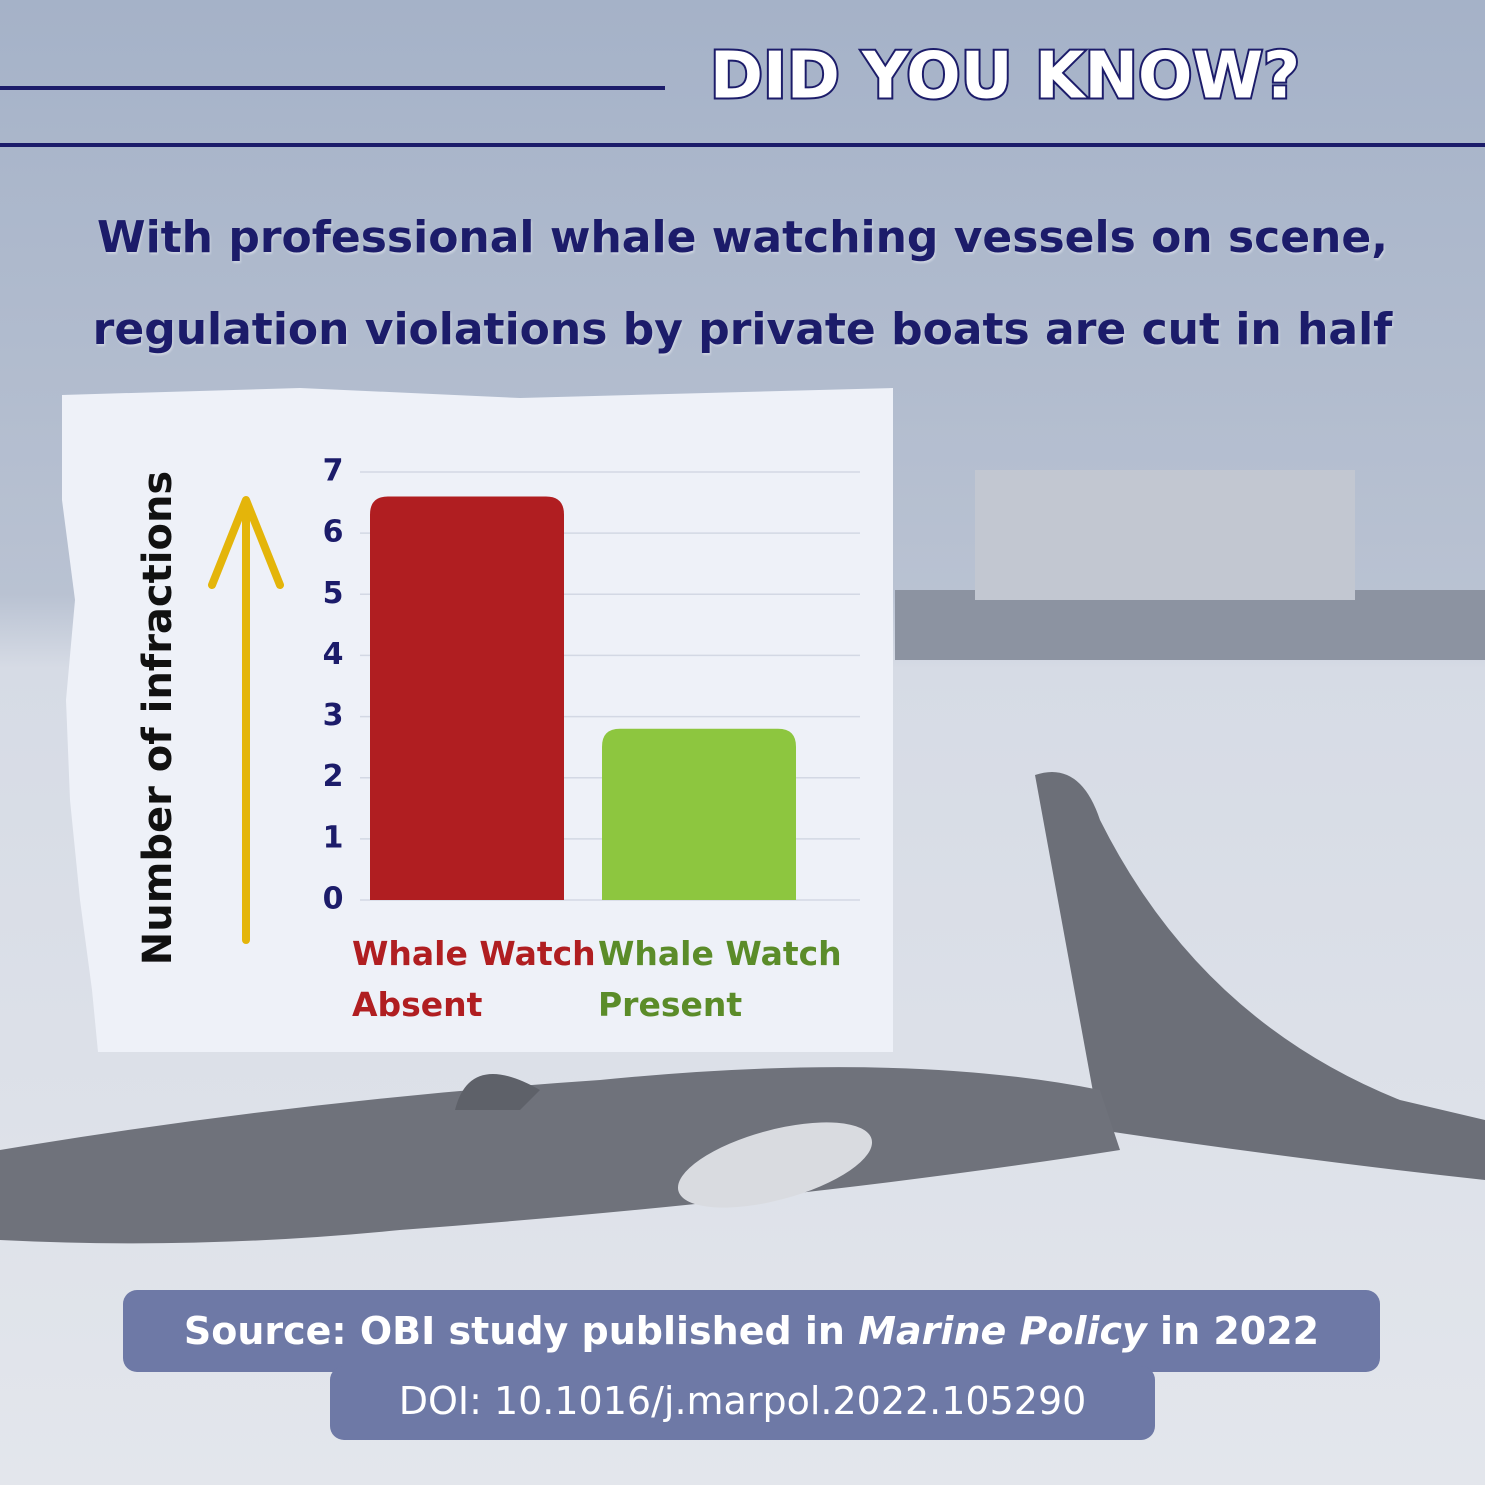  What do you see at coordinates (1240, 1331) in the screenshot?
I see `source-text: in 2022` at bounding box center [1240, 1331].